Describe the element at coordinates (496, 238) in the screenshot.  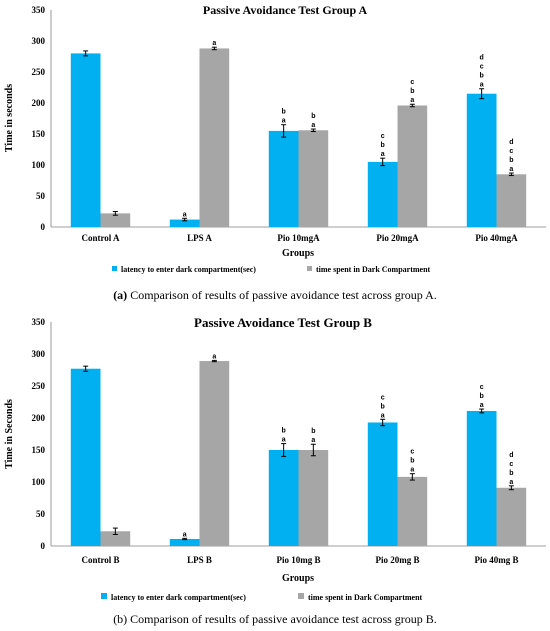
I see `x-tick-label: Pio 40mgA` at that location.